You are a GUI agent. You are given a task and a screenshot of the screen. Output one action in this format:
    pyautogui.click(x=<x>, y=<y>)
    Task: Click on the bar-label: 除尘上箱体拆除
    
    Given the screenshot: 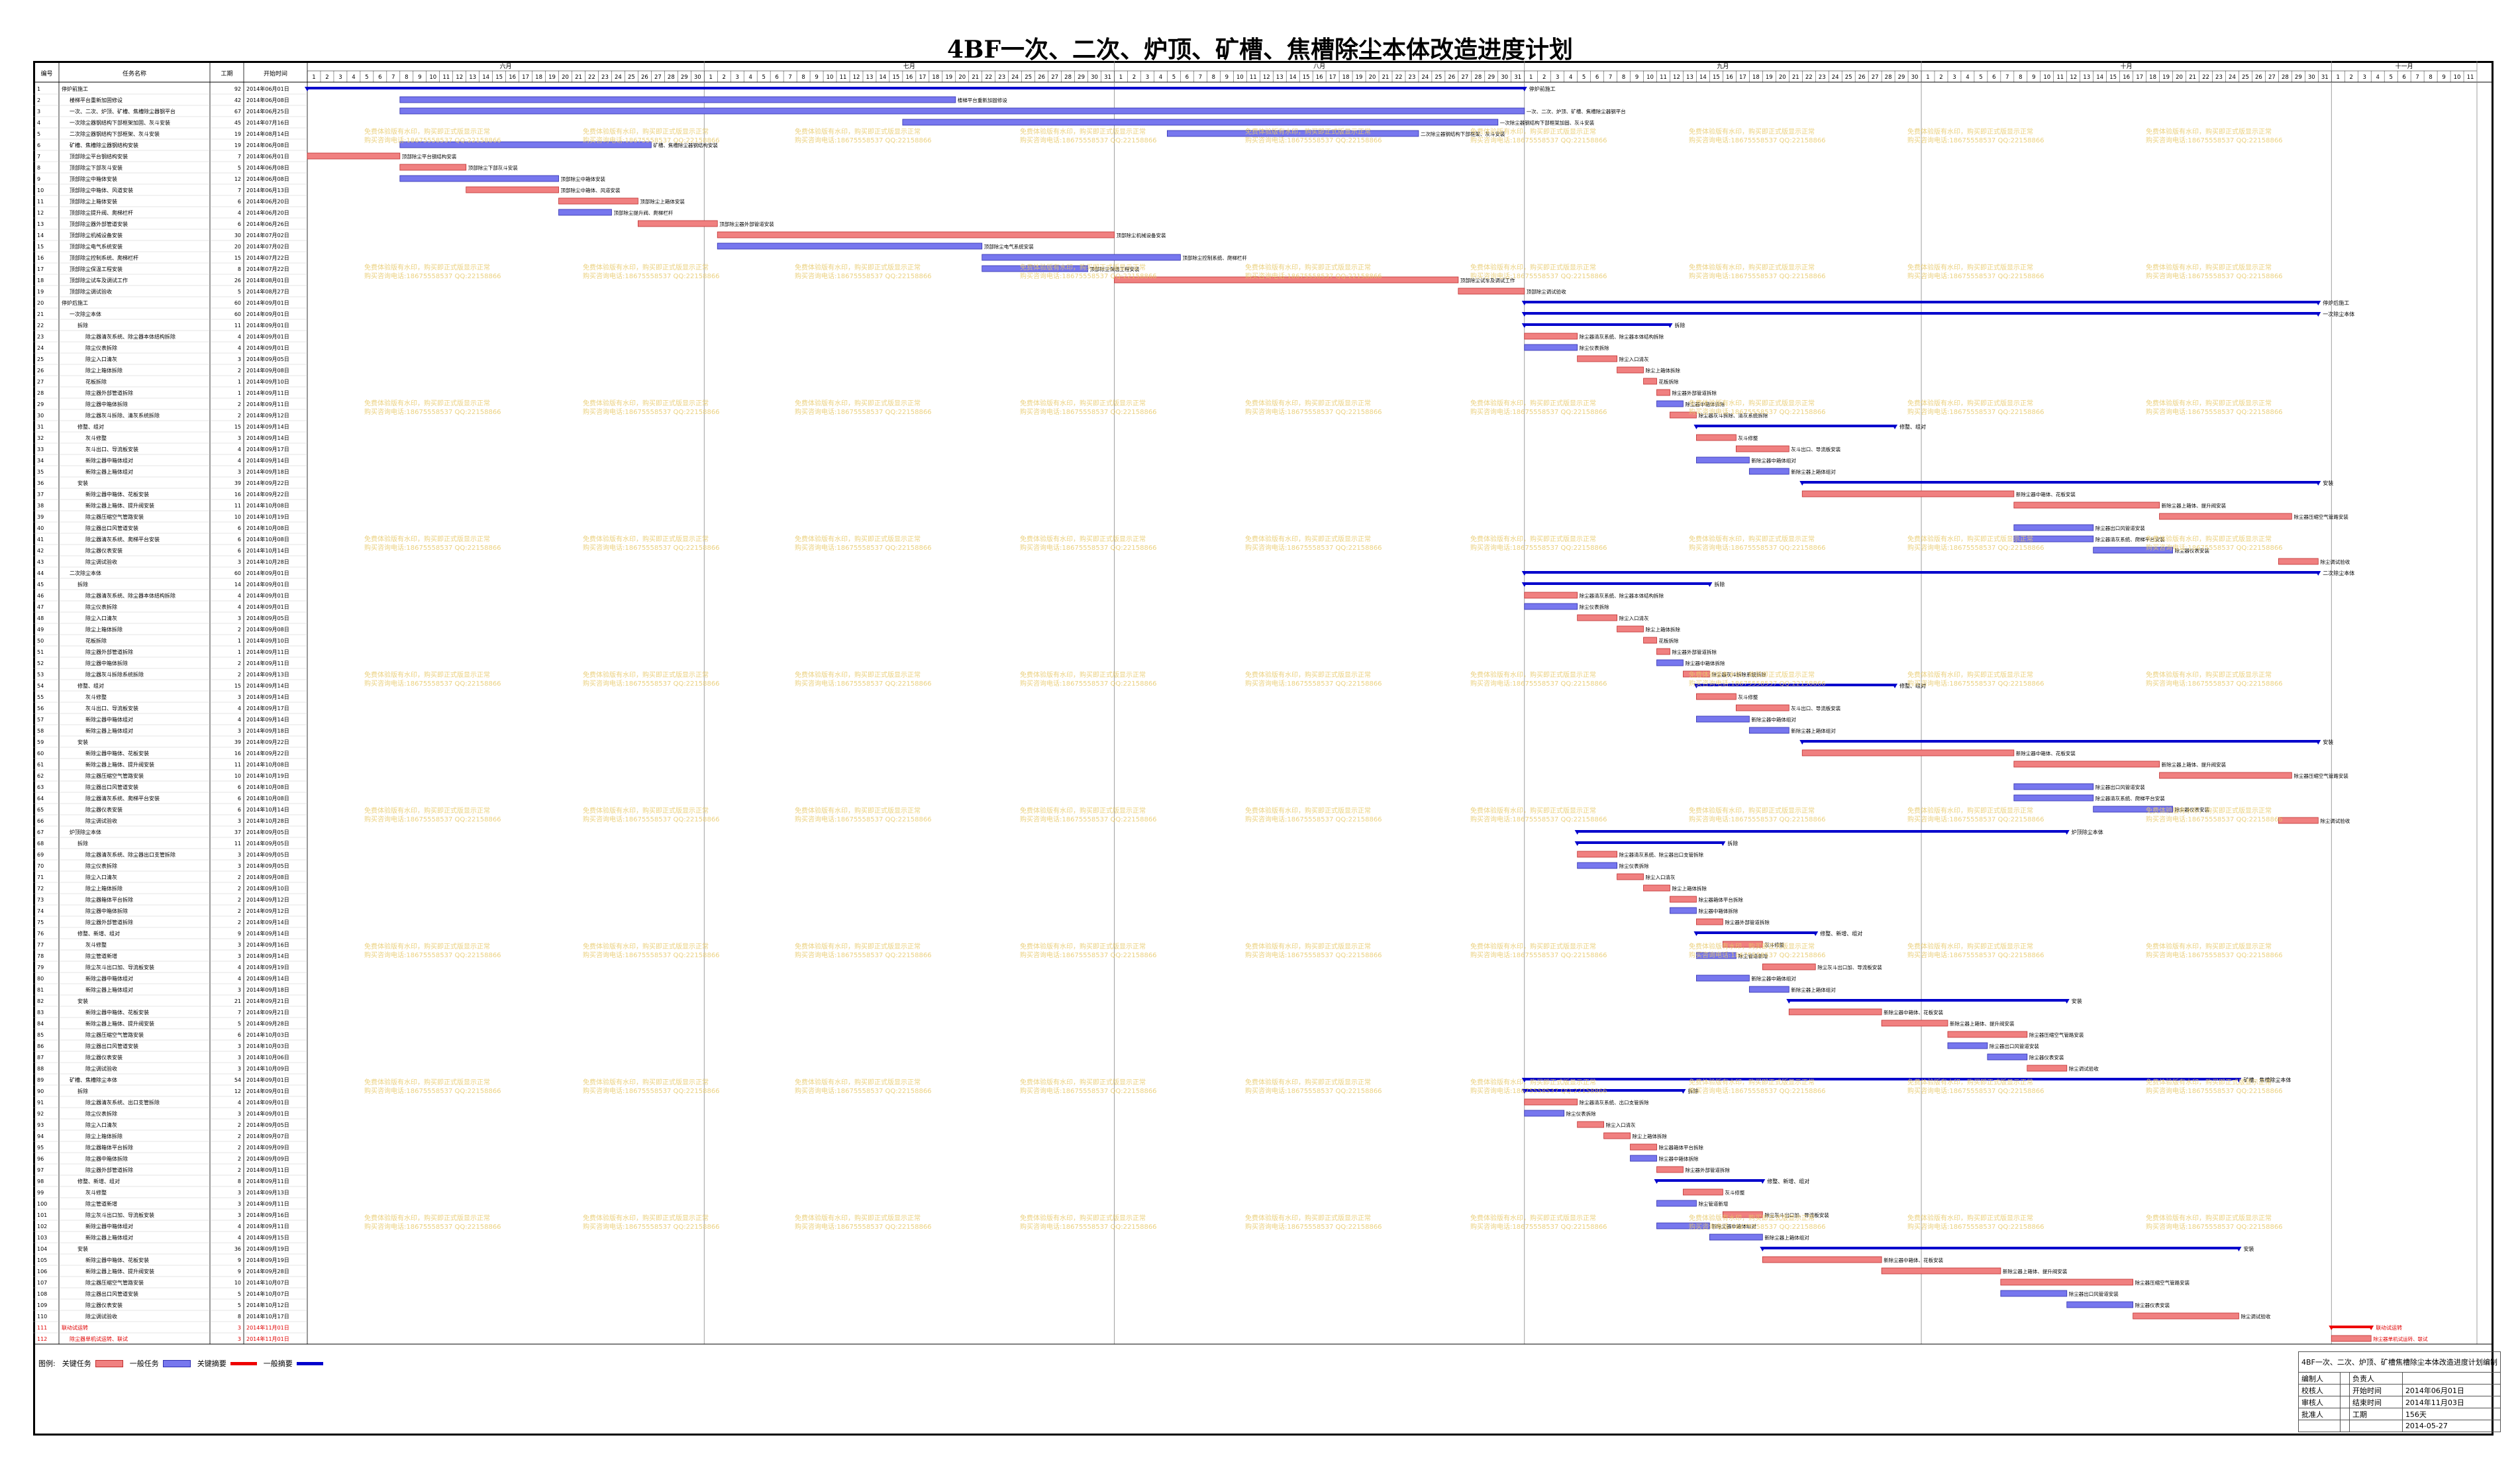 What is the action you would take?
    pyautogui.click(x=1663, y=629)
    